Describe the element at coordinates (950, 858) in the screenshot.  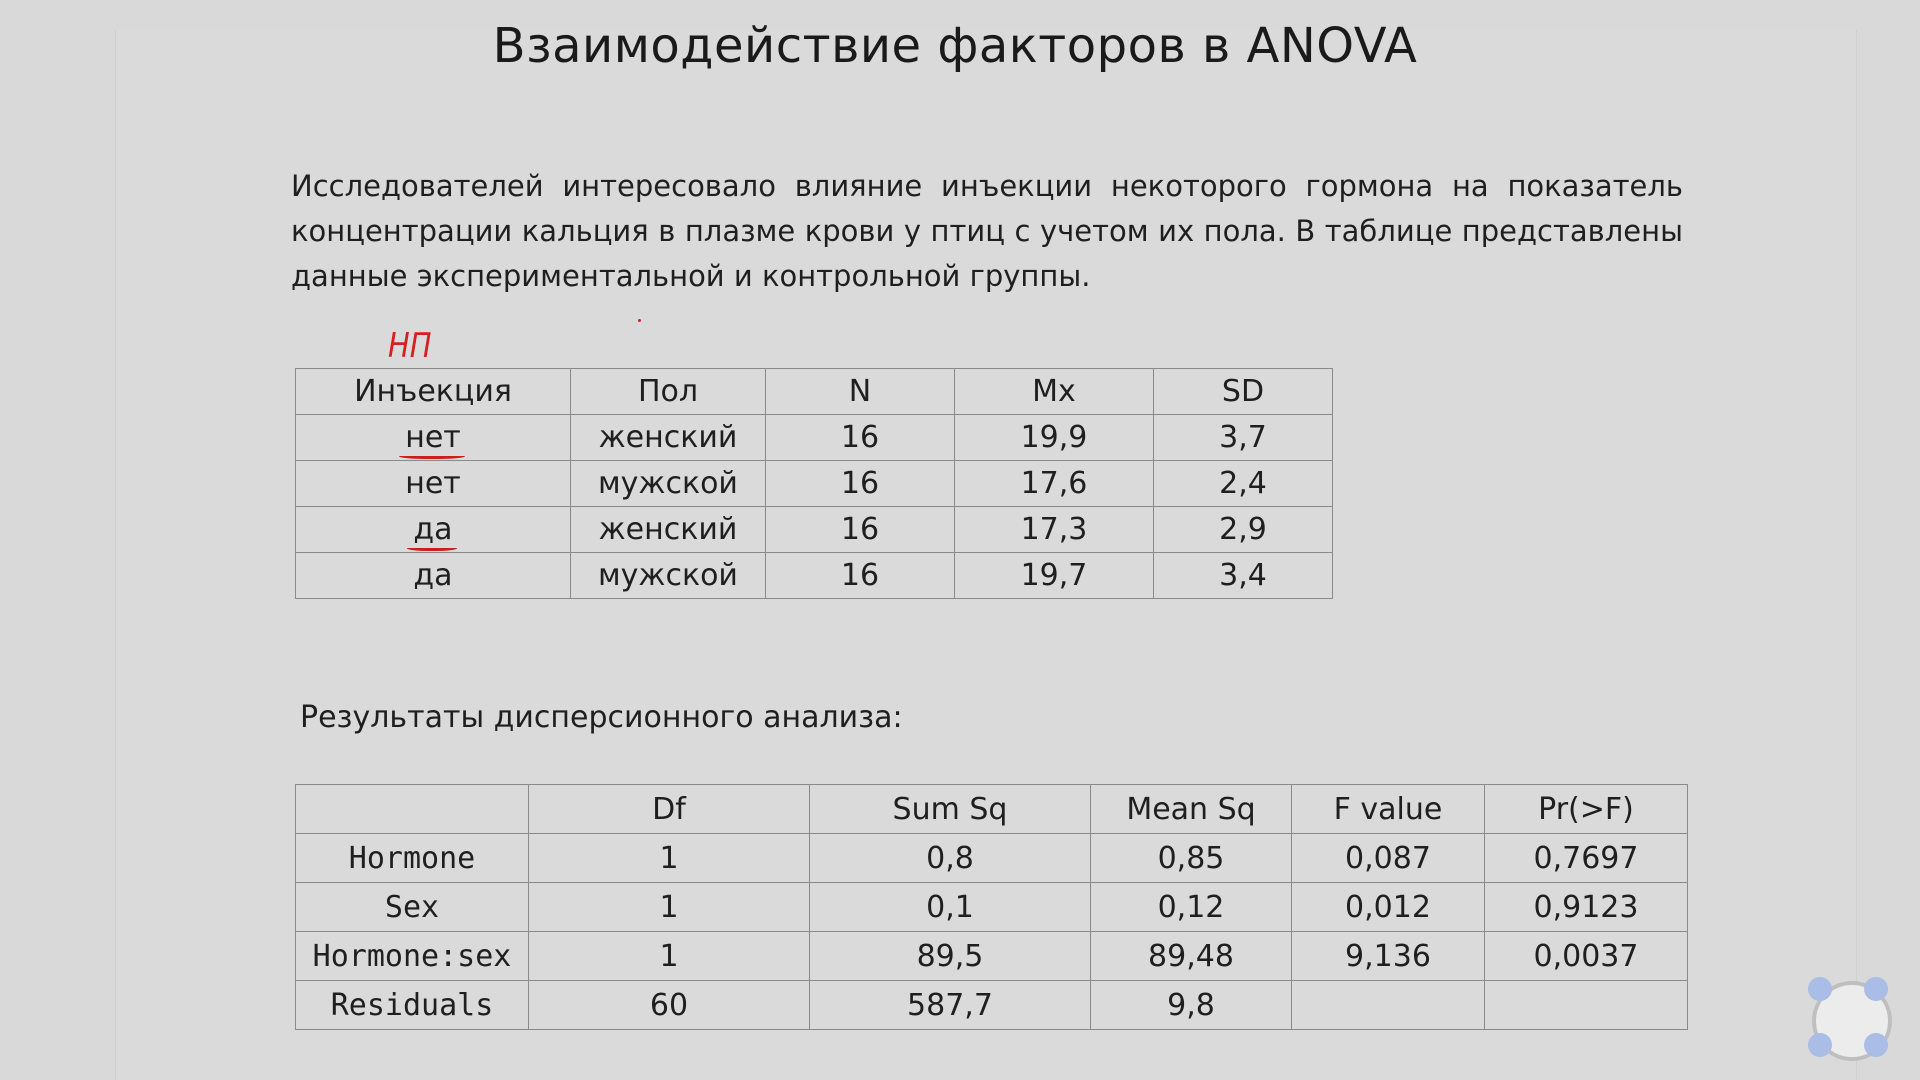
I see `table-cell: 0,8` at that location.